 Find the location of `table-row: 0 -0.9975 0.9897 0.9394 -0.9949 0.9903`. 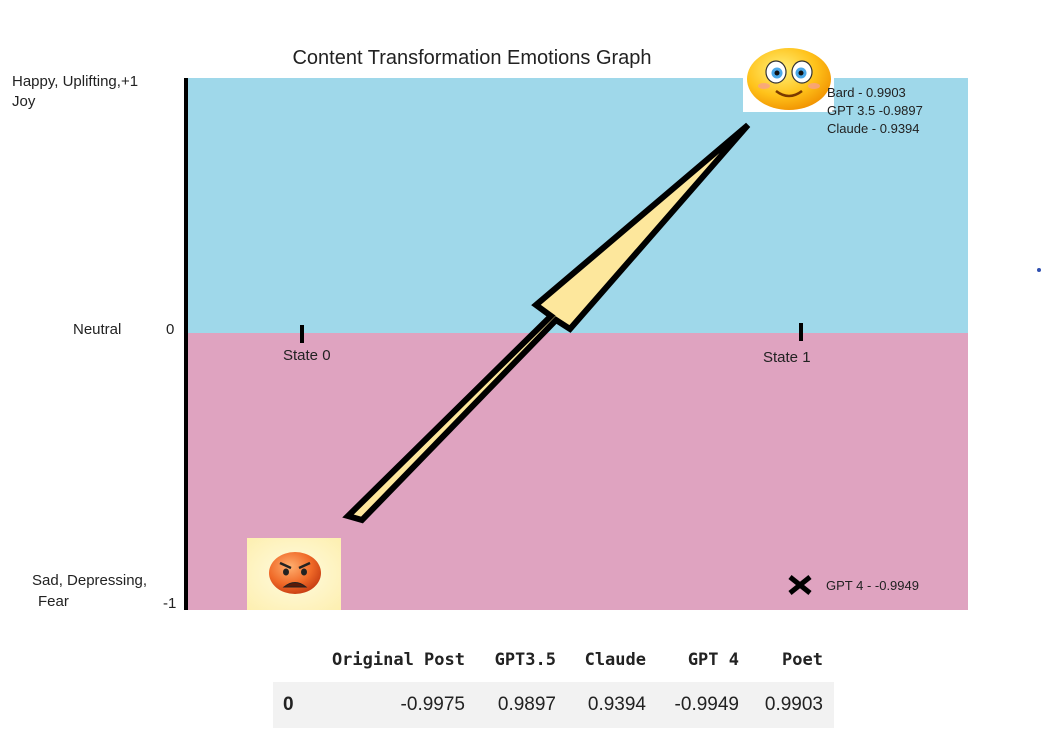

table-row: 0 -0.9975 0.9897 0.9394 -0.9949 0.9903 is located at coordinates (553, 705).